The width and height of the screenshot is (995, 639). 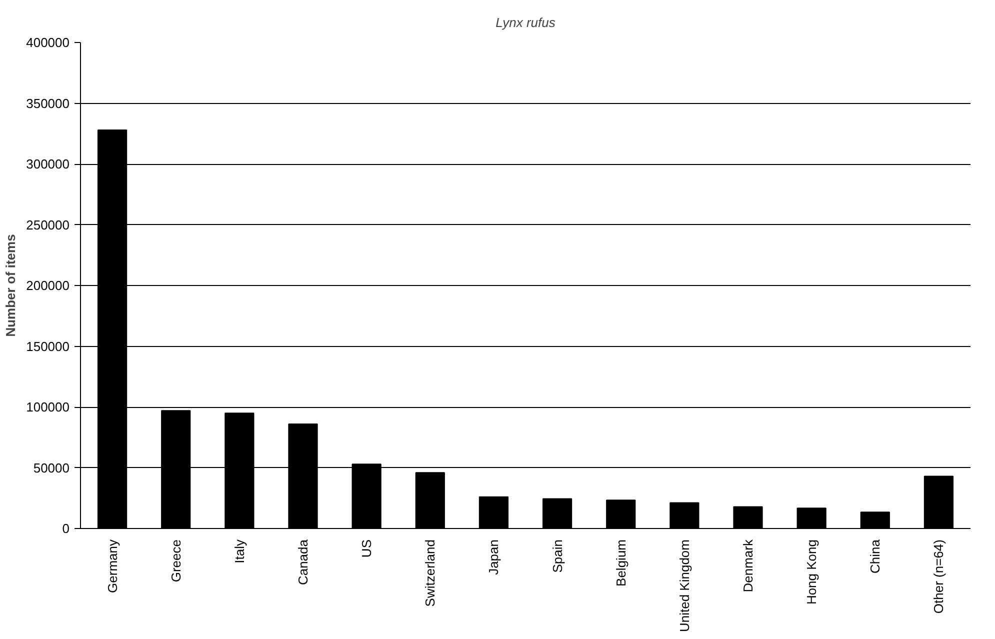 I want to click on x-tick-label: Italy, so click(x=239, y=551).